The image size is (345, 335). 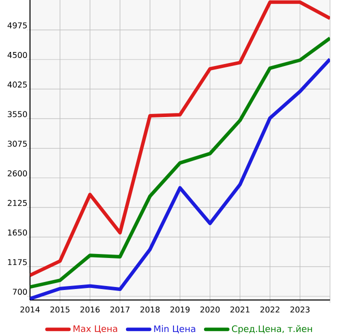 What do you see at coordinates (272, 329) in the screenshot?
I see `legend-label: Сред.Цена, т.йен` at bounding box center [272, 329].